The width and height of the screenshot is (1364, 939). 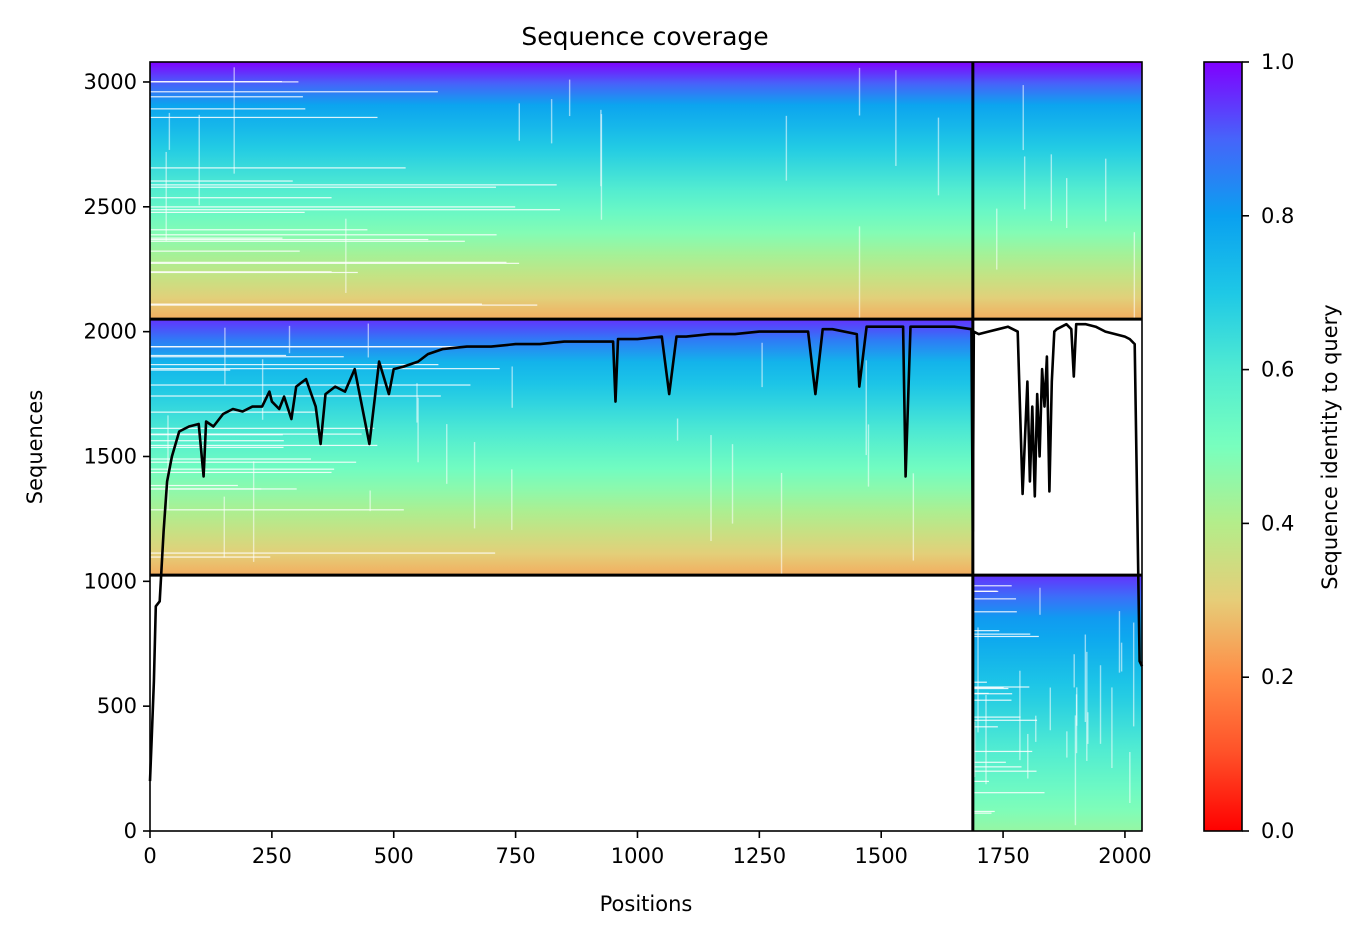 I want to click on chain-b-msa-block, so click(x=1057, y=703).